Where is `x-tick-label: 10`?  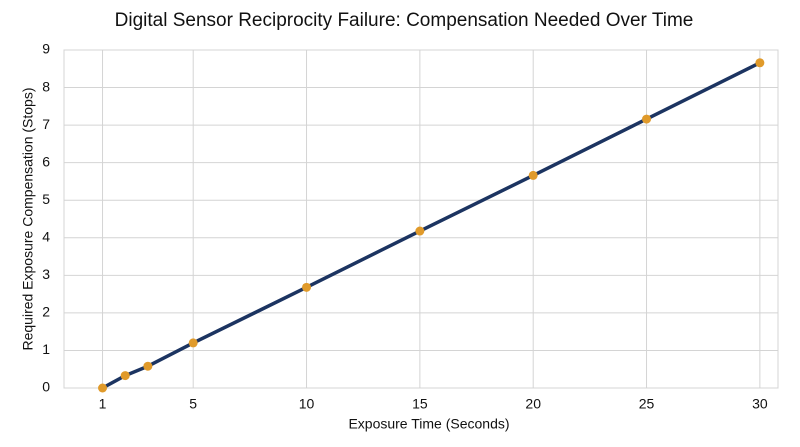 x-tick-label: 10 is located at coordinates (307, 404).